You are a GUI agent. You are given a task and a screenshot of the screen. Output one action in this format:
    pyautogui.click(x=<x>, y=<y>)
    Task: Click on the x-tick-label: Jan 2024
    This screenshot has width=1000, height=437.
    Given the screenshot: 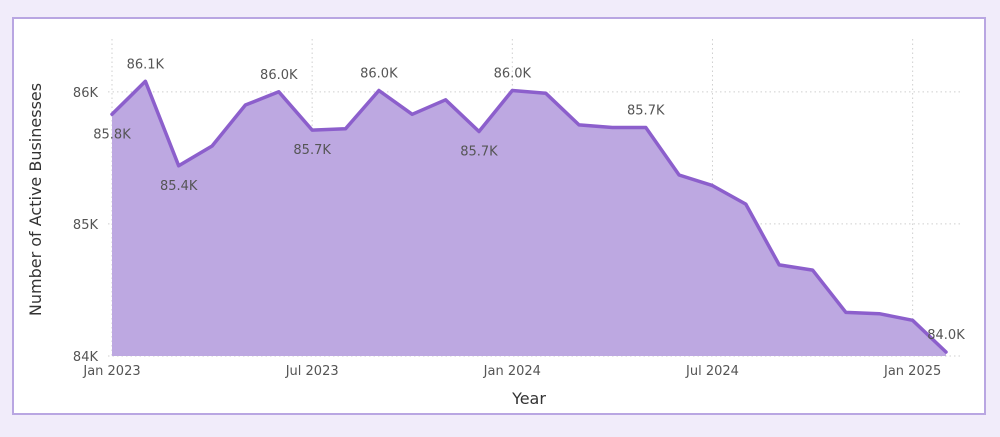 What is the action you would take?
    pyautogui.click(x=512, y=371)
    